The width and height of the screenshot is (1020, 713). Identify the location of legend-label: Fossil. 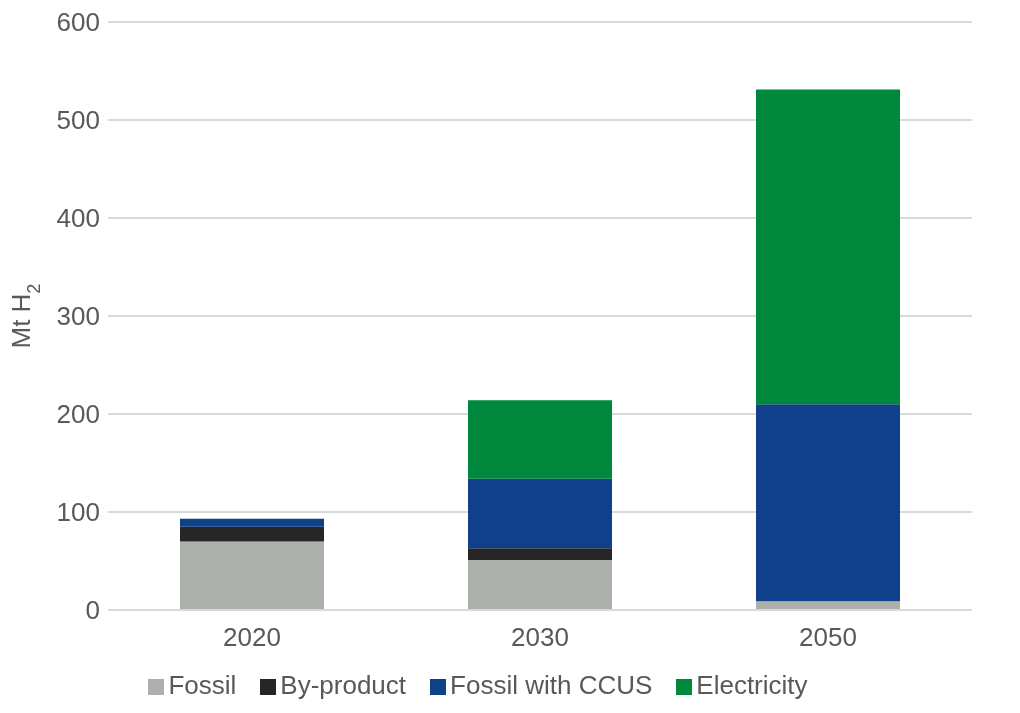
(202, 685).